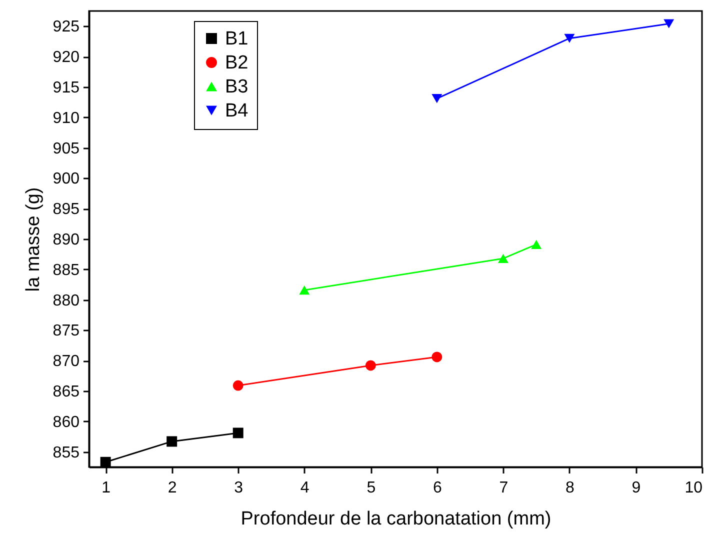  Describe the element at coordinates (66, 392) in the screenshot. I see `y-tick-label: 865` at that location.